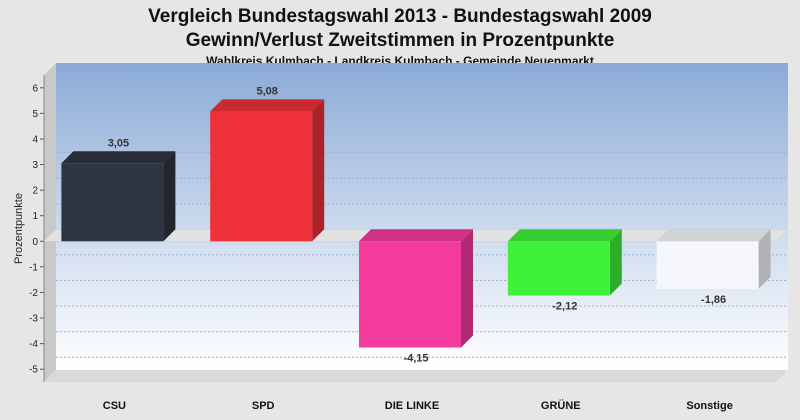  Describe the element at coordinates (412, 406) in the screenshot. I see `x-tick-label: DIE LINKE` at that location.